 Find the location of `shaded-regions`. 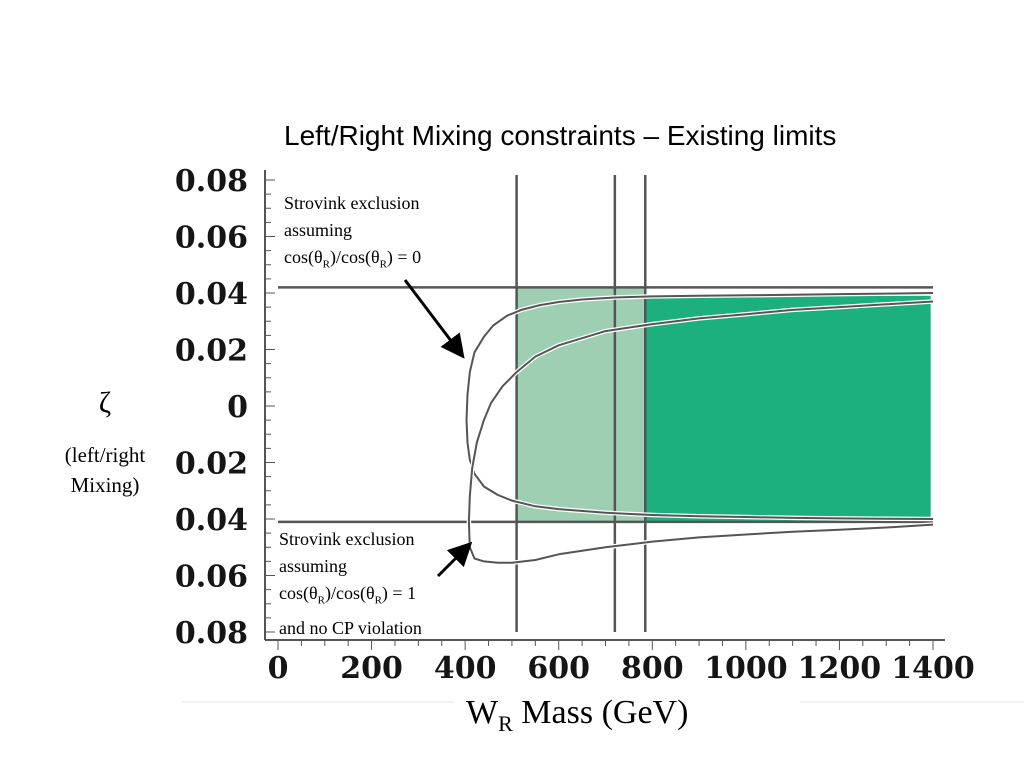

shaded-regions is located at coordinates (723, 404).